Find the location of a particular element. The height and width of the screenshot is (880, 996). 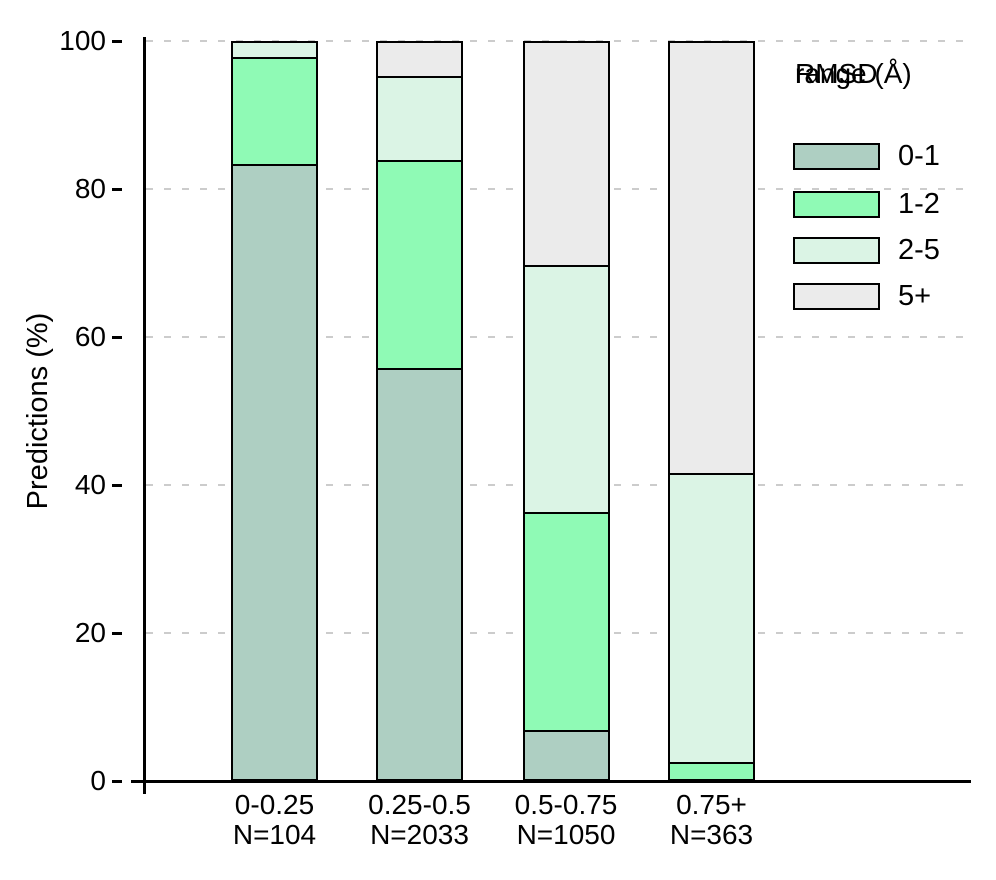

y-axis-line is located at coordinates (144, 415).